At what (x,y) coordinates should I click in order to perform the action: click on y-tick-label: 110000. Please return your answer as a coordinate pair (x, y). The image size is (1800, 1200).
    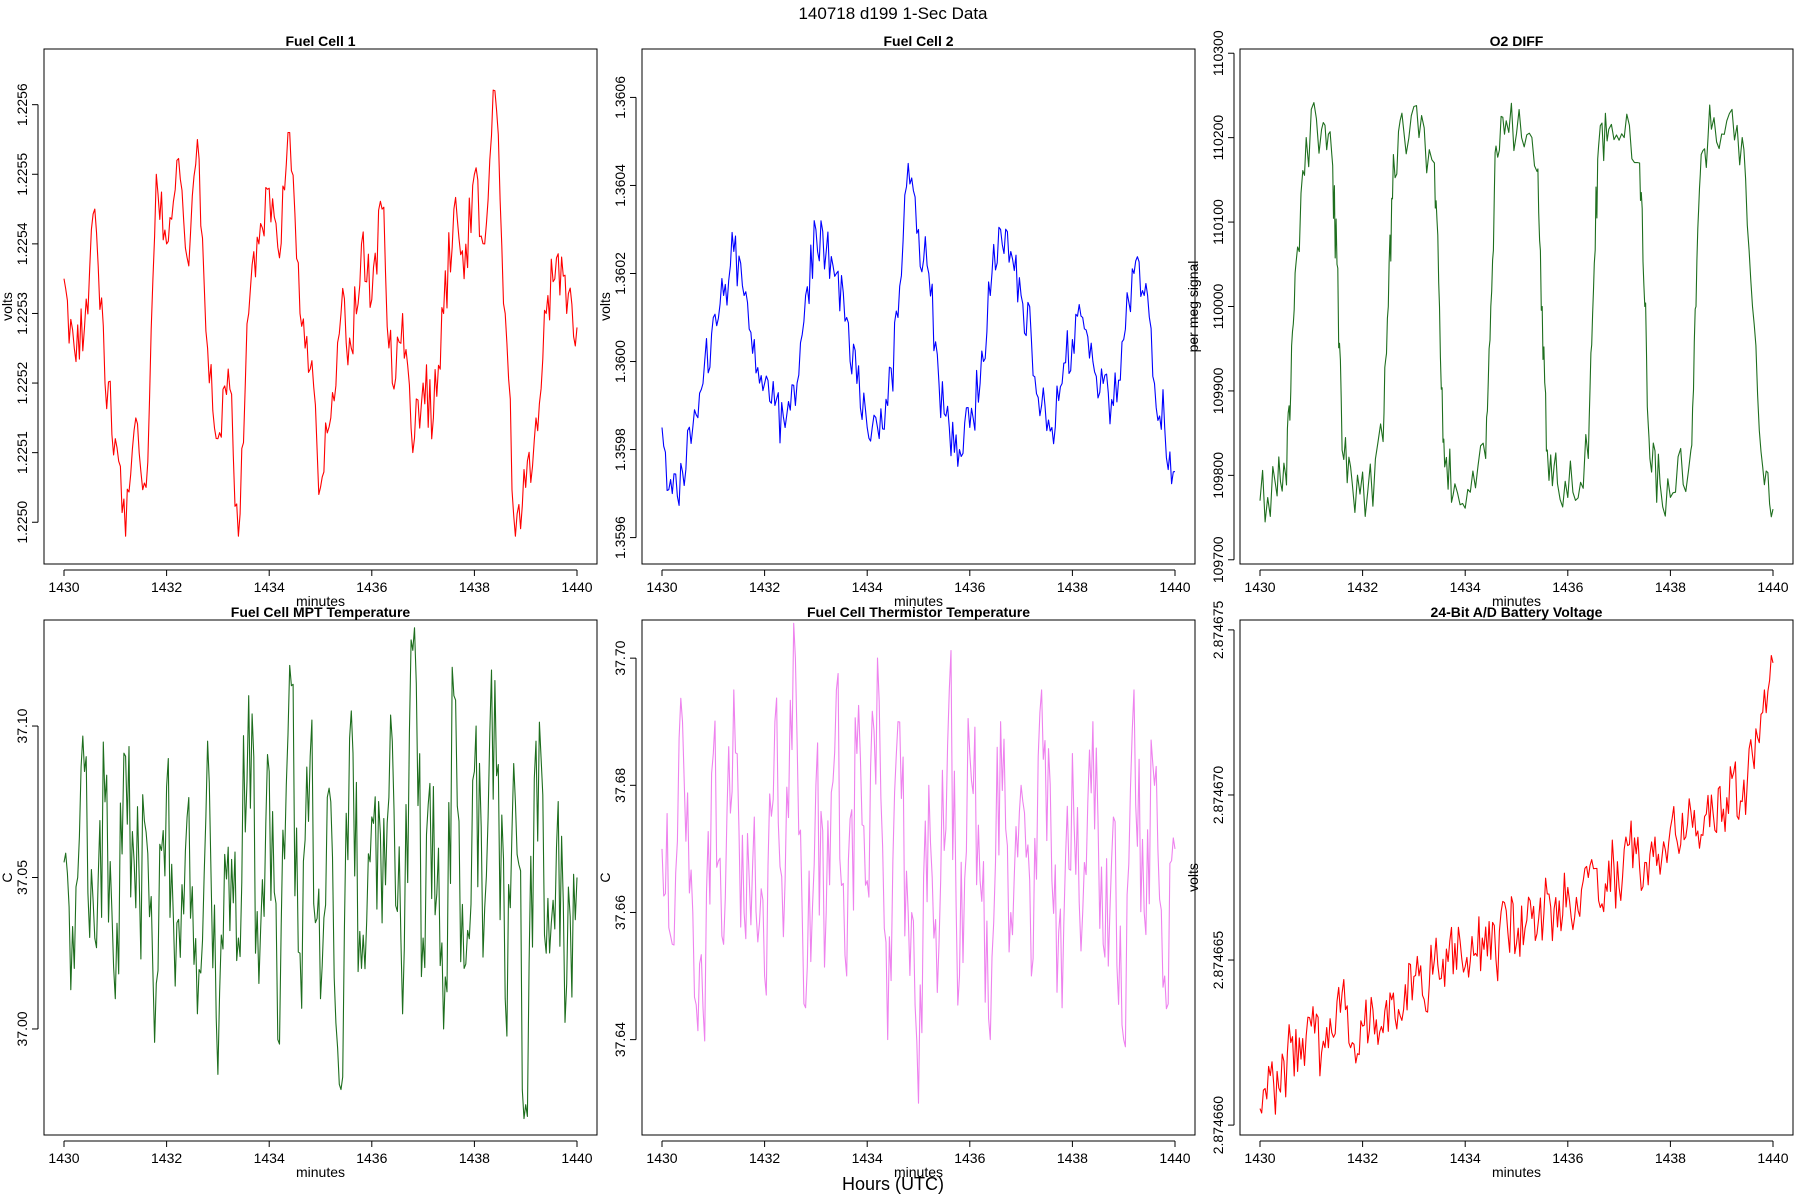
    Looking at the image, I should click on (1218, 306).